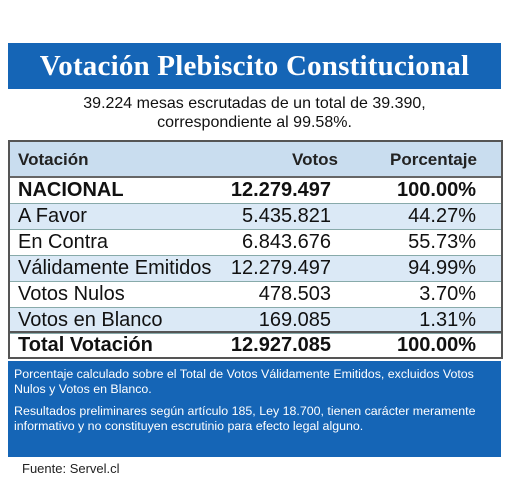 This screenshot has width=520, height=486. Describe the element at coordinates (71, 190) in the screenshot. I see `row-label: NACIONAL` at that location.